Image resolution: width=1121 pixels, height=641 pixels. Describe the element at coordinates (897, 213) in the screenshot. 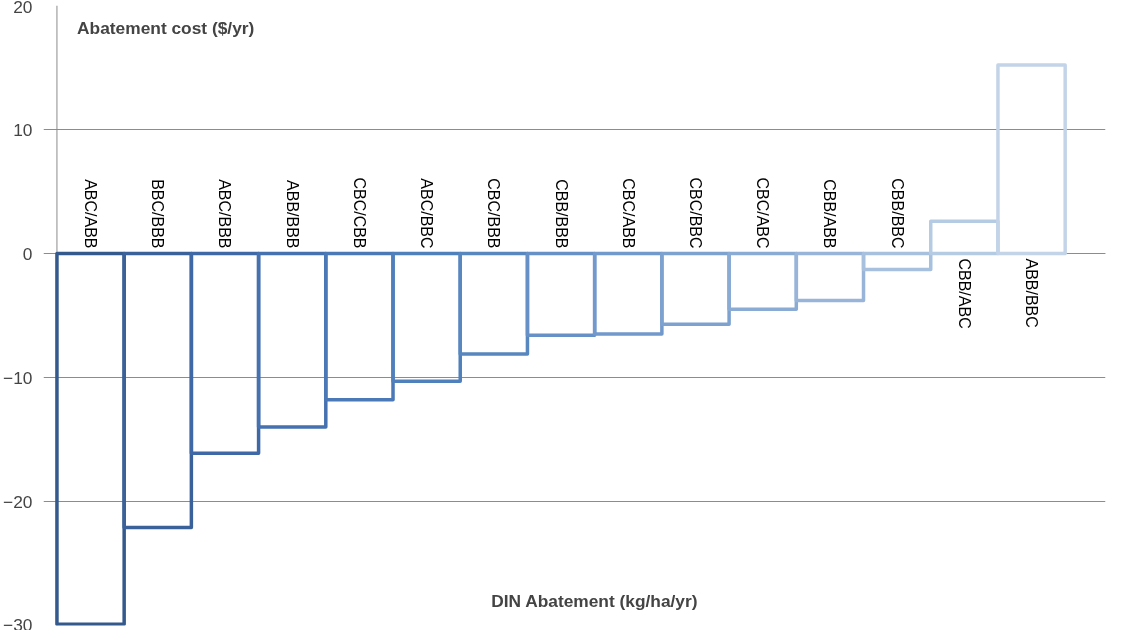

I see `x-tick-label: CBB/BBC` at that location.